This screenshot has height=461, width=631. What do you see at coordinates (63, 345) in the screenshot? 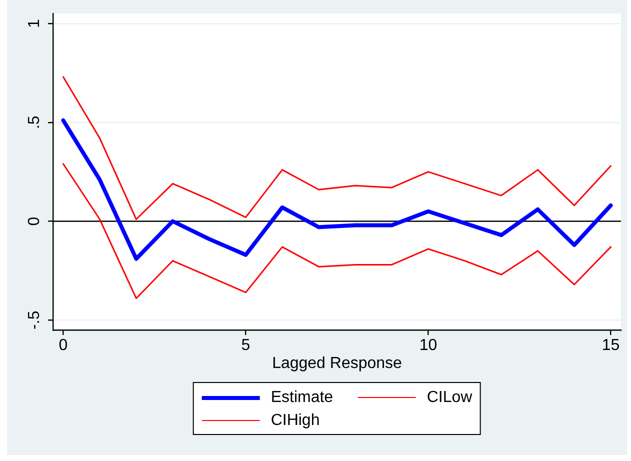
I see `x-tick-label: 0` at bounding box center [63, 345].